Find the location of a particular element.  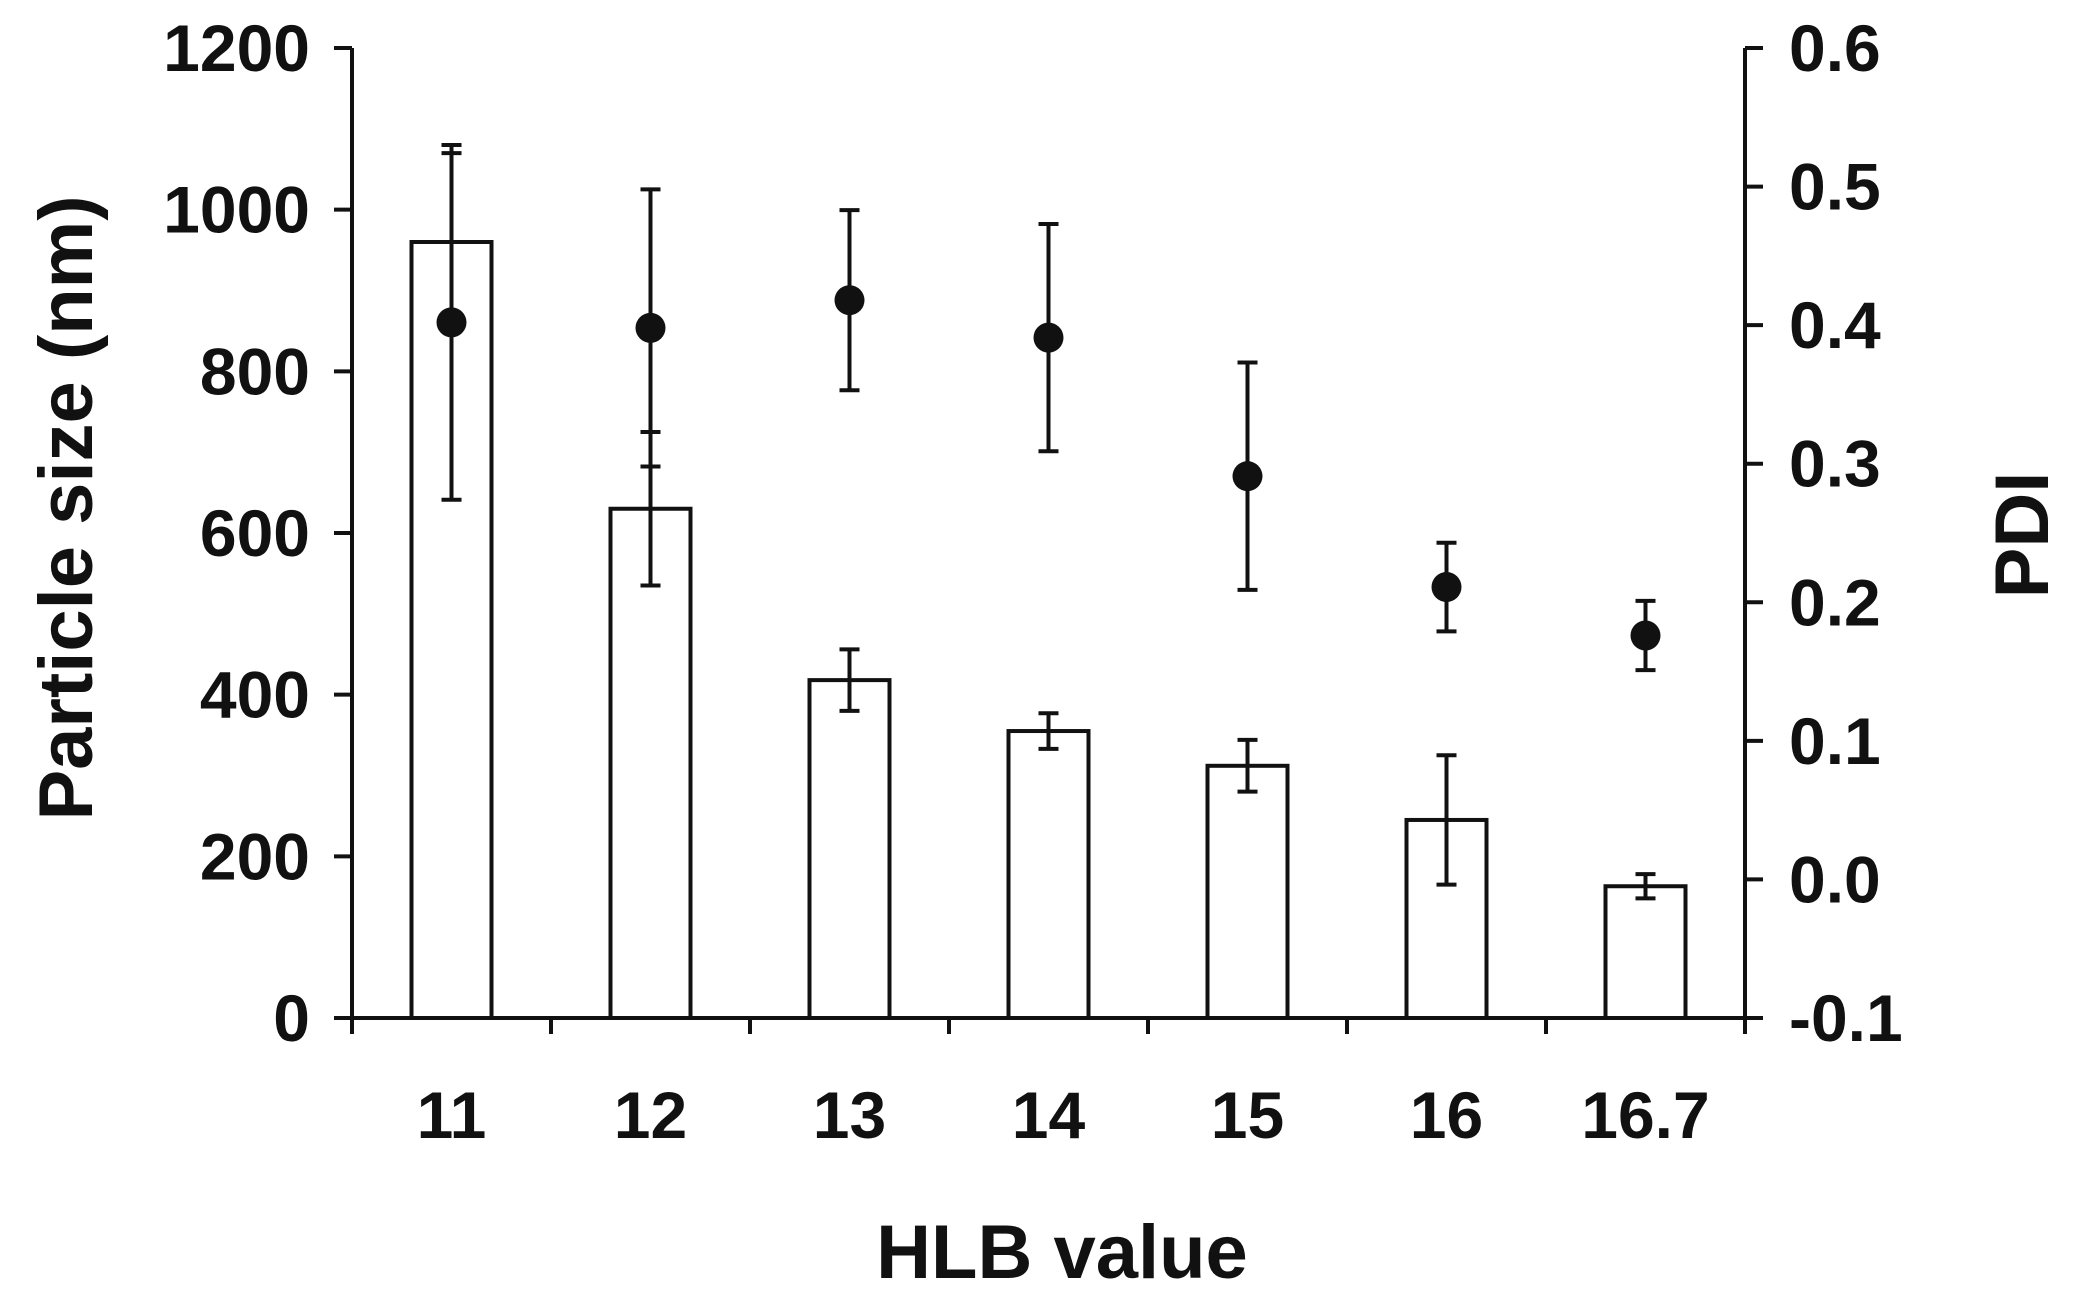

right-y-tick-label: 0.6 is located at coordinates (1835, 48).